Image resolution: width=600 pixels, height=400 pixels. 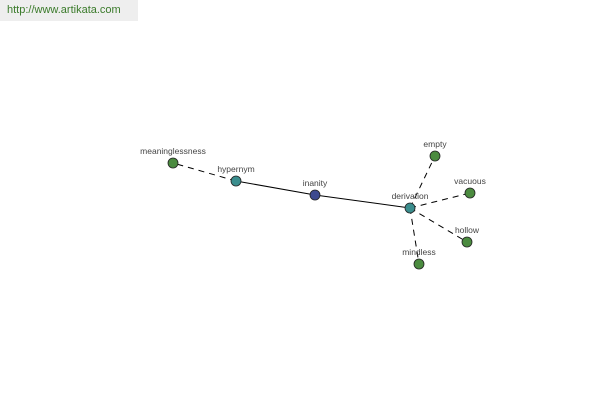 I want to click on node-derivation: derivation, so click(x=410, y=202).